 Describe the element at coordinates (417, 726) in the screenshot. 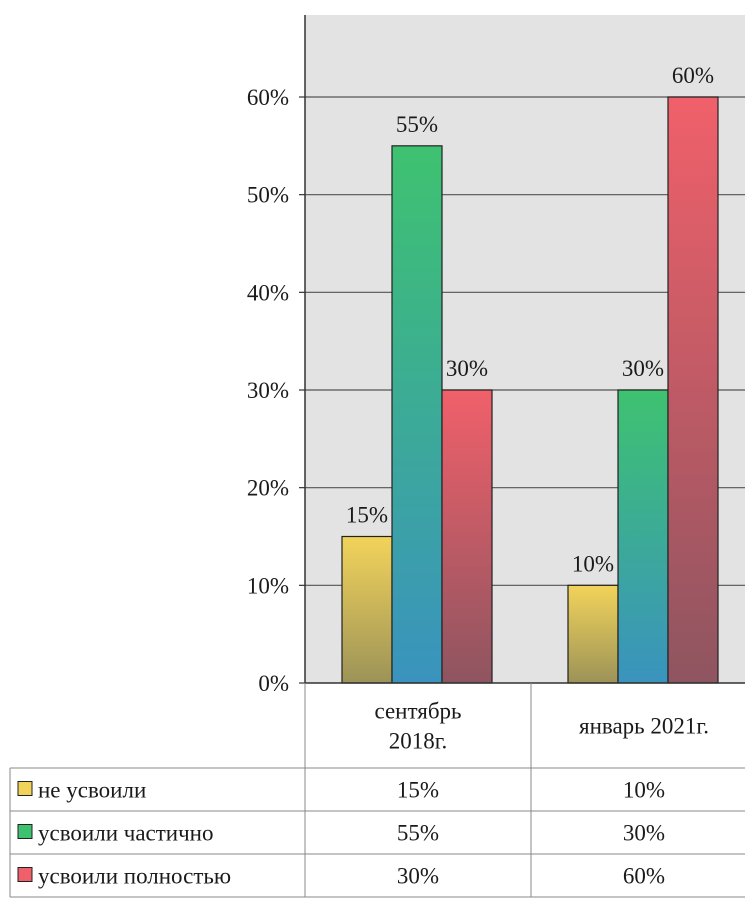

I see `category-label: сентябрь 2018г.` at that location.